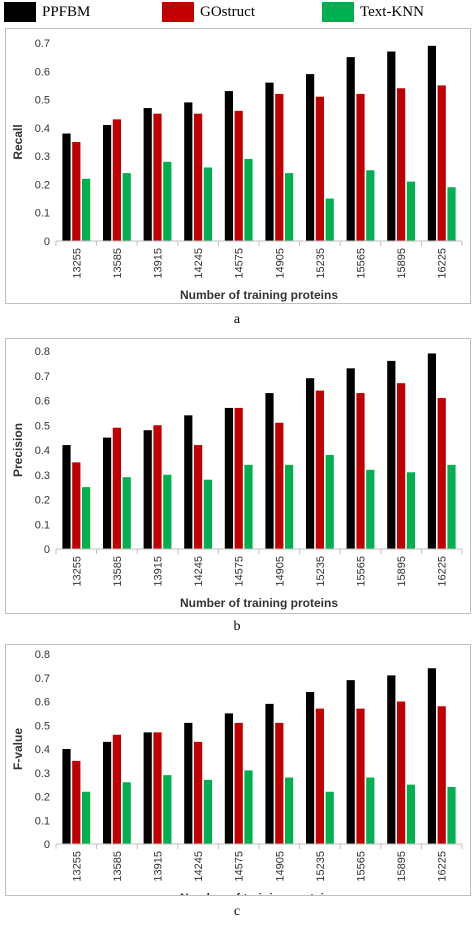 This screenshot has width=474, height=927. I want to click on legend-swatch-gostruct, so click(178, 12).